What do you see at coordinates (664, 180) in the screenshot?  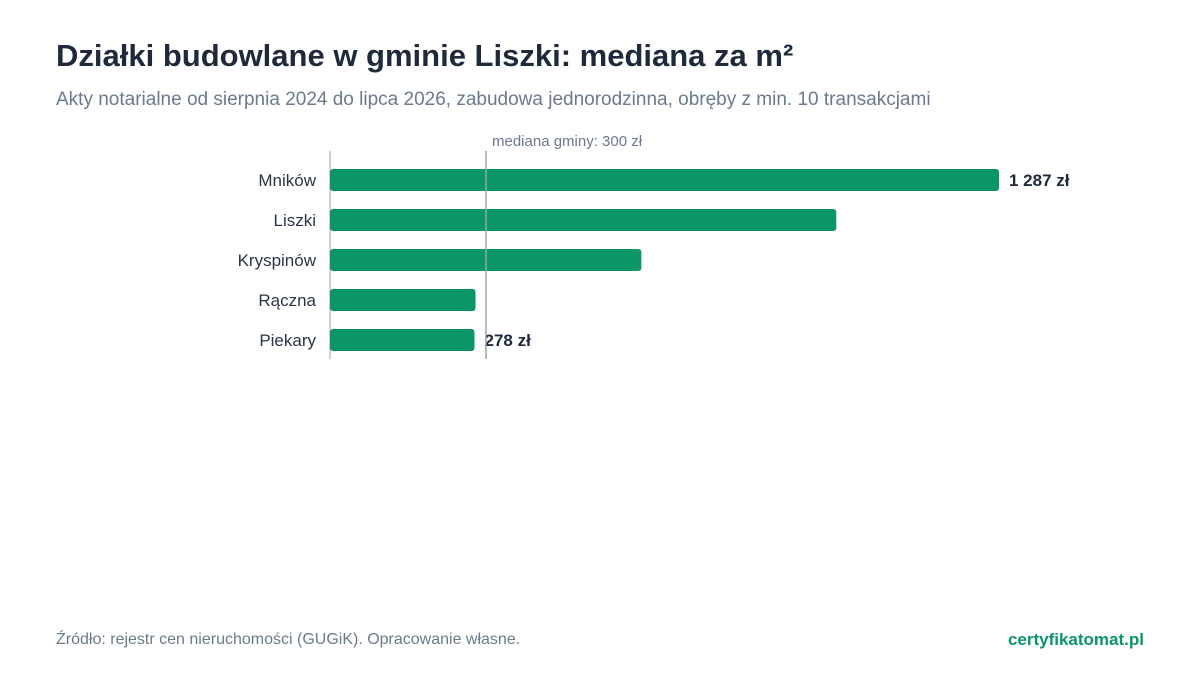 I see `bar-mników` at bounding box center [664, 180].